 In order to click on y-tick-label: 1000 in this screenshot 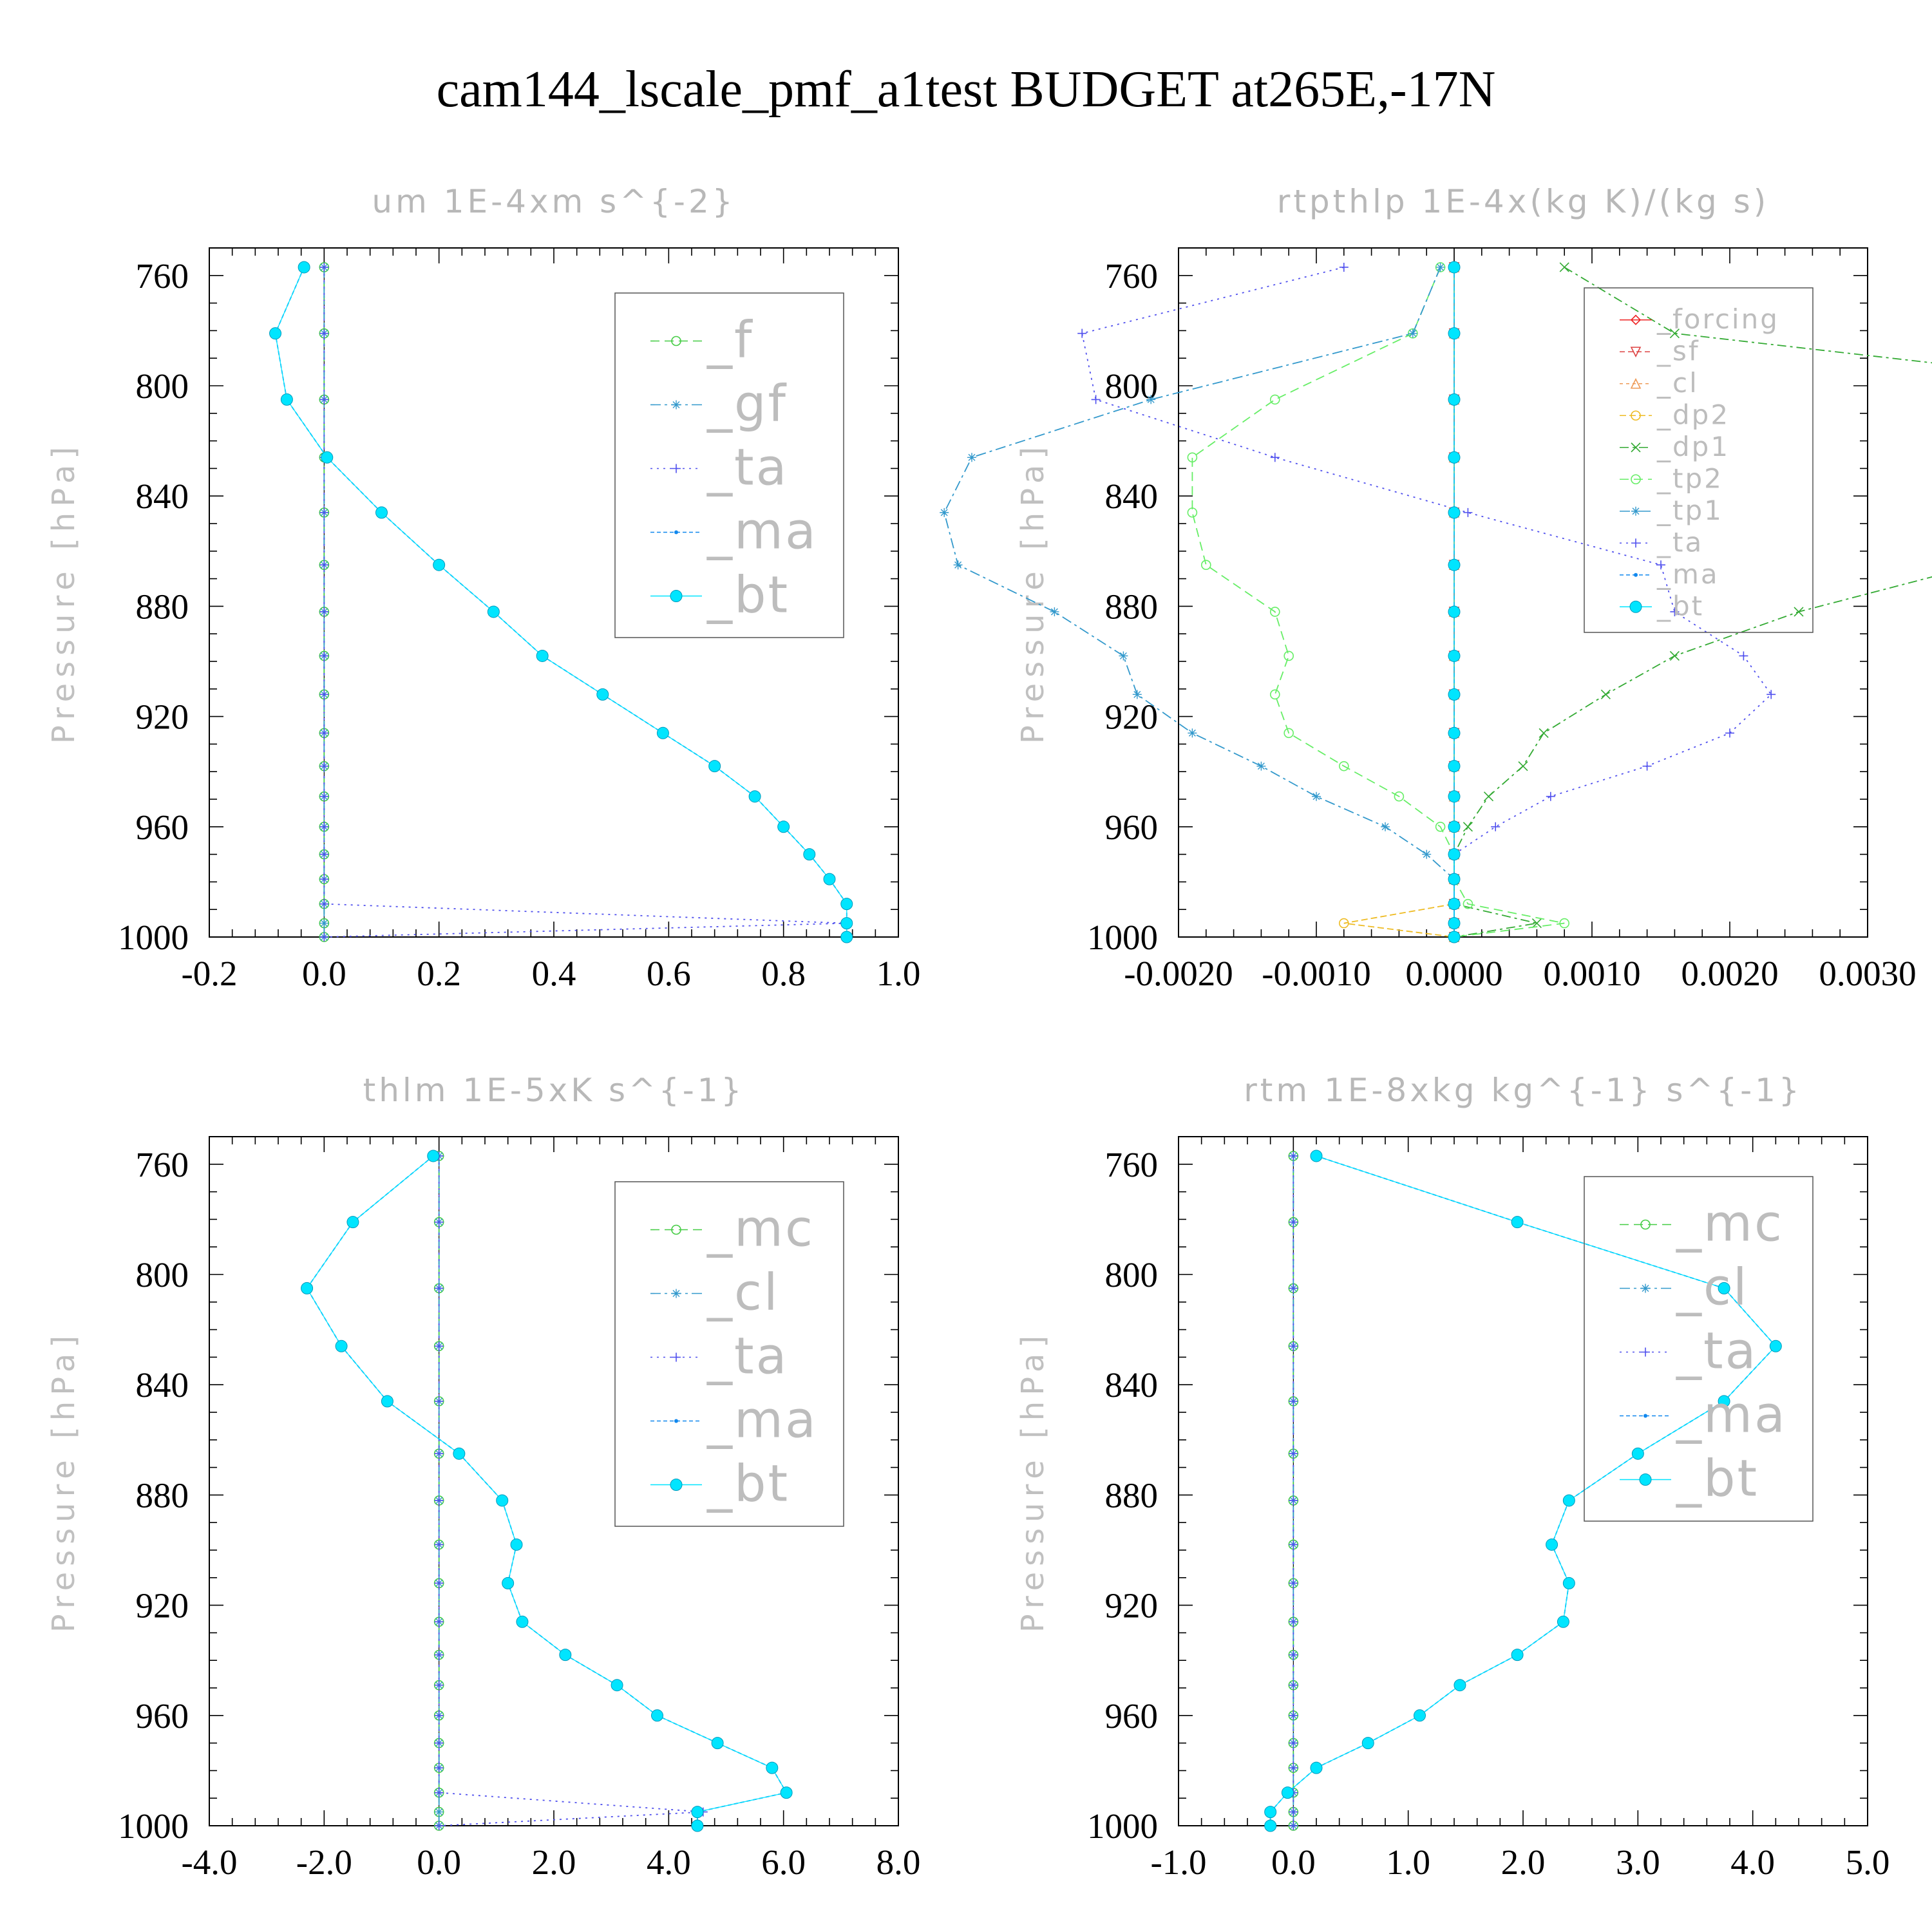, I will do `click(1123, 938)`.